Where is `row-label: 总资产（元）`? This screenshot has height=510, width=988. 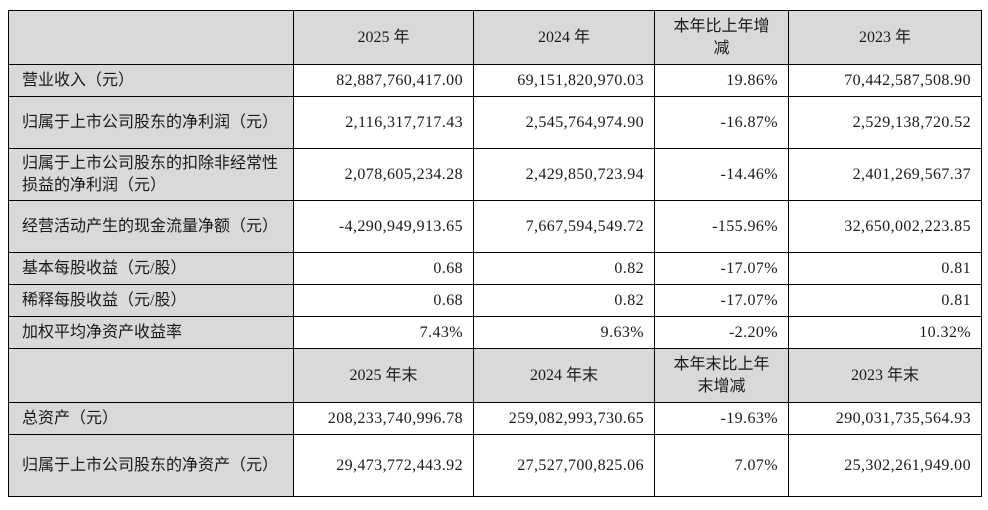
row-label: 总资产（元） is located at coordinates (151, 419).